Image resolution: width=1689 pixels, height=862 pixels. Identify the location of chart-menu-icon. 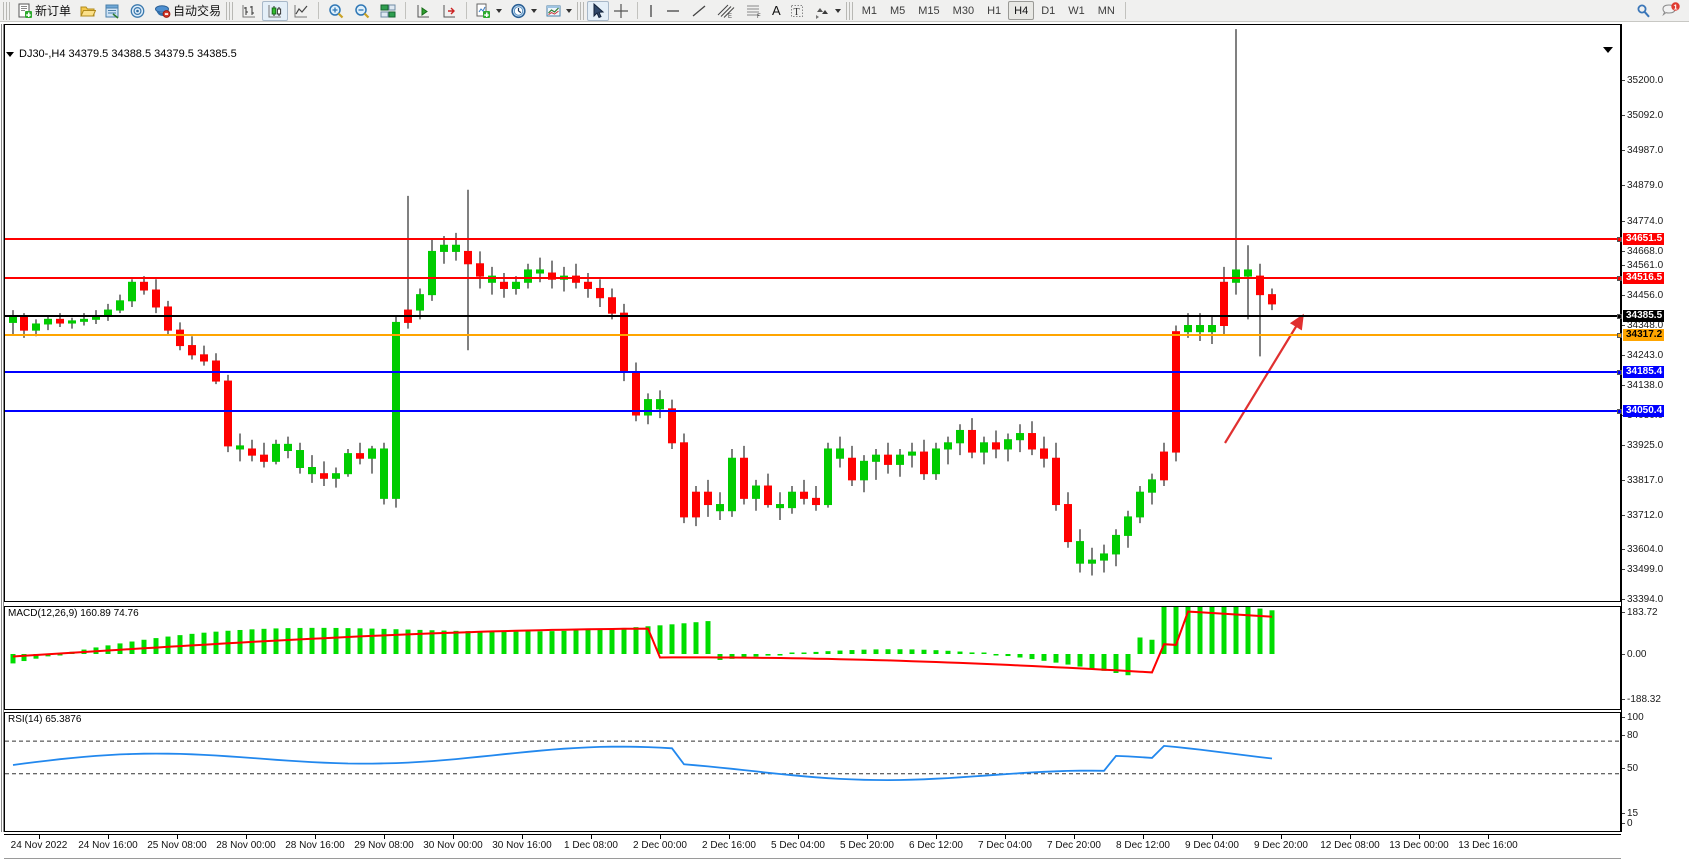
(10, 54).